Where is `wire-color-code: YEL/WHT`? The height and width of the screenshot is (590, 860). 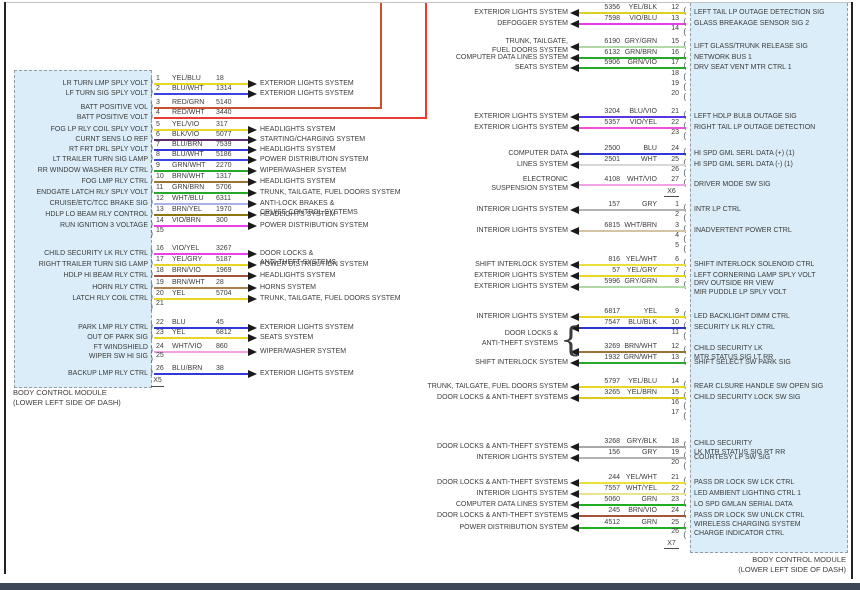 wire-color-code: YEL/WHT is located at coordinates (641, 477).